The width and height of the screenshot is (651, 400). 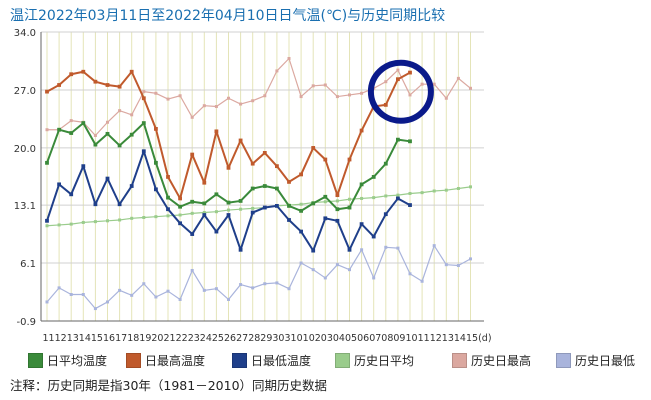 I want to click on legend-label: 日最低温度, so click(x=281, y=360).